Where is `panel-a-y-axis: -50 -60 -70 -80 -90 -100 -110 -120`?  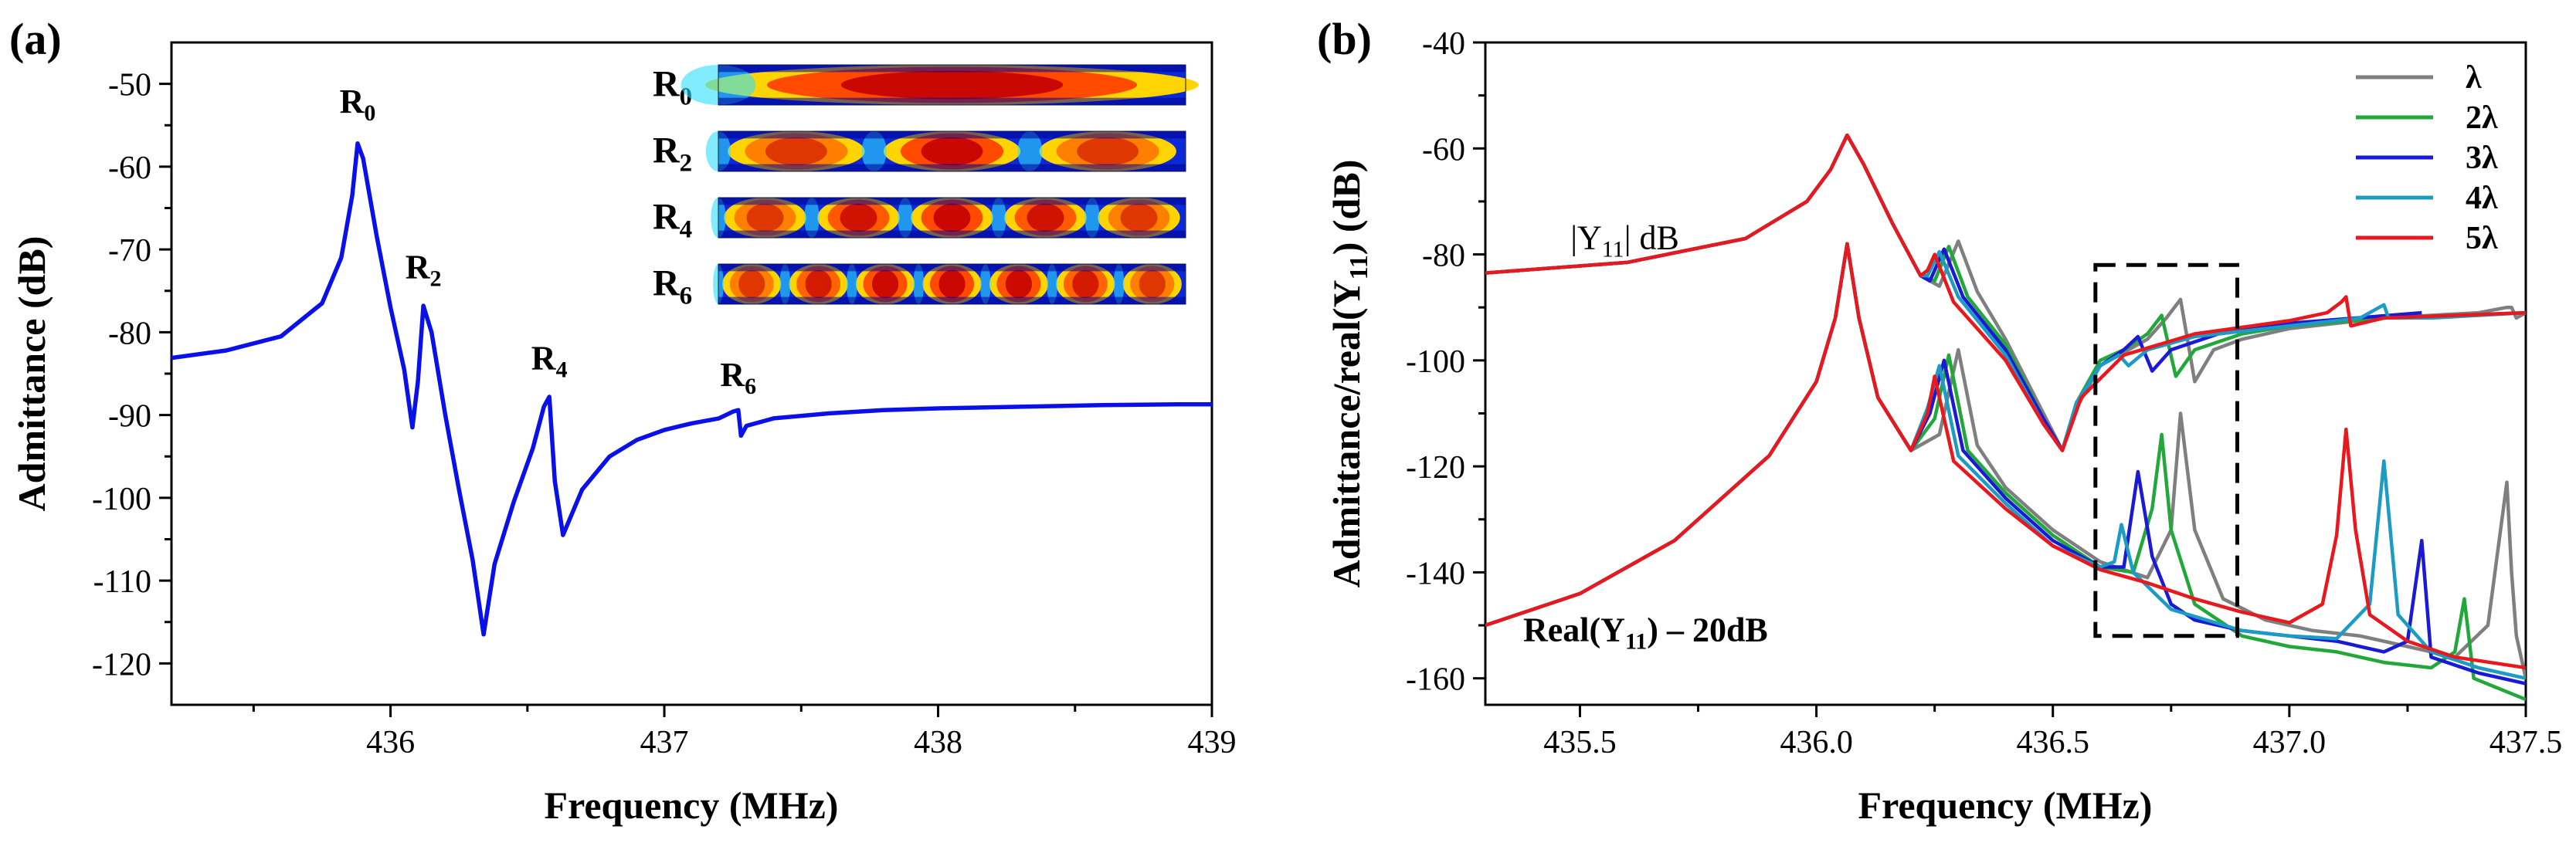
panel-a-y-axis: -50 -60 -70 -80 -90 -100 -110 -120 is located at coordinates (131, 375).